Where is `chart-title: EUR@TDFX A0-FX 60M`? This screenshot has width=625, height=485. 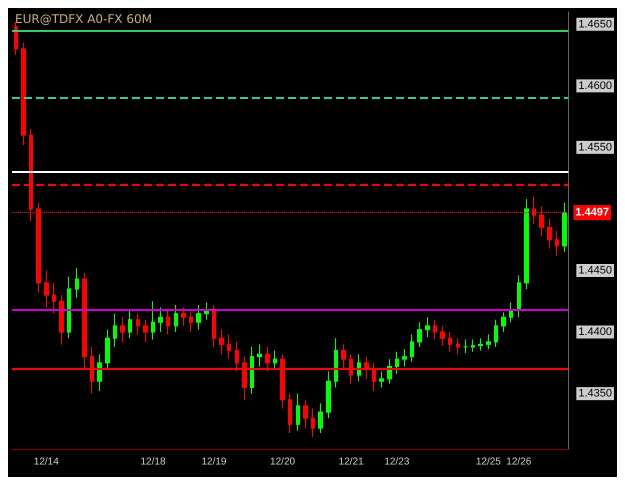 chart-title: EUR@TDFX A0-FX 60M is located at coordinates (83, 19).